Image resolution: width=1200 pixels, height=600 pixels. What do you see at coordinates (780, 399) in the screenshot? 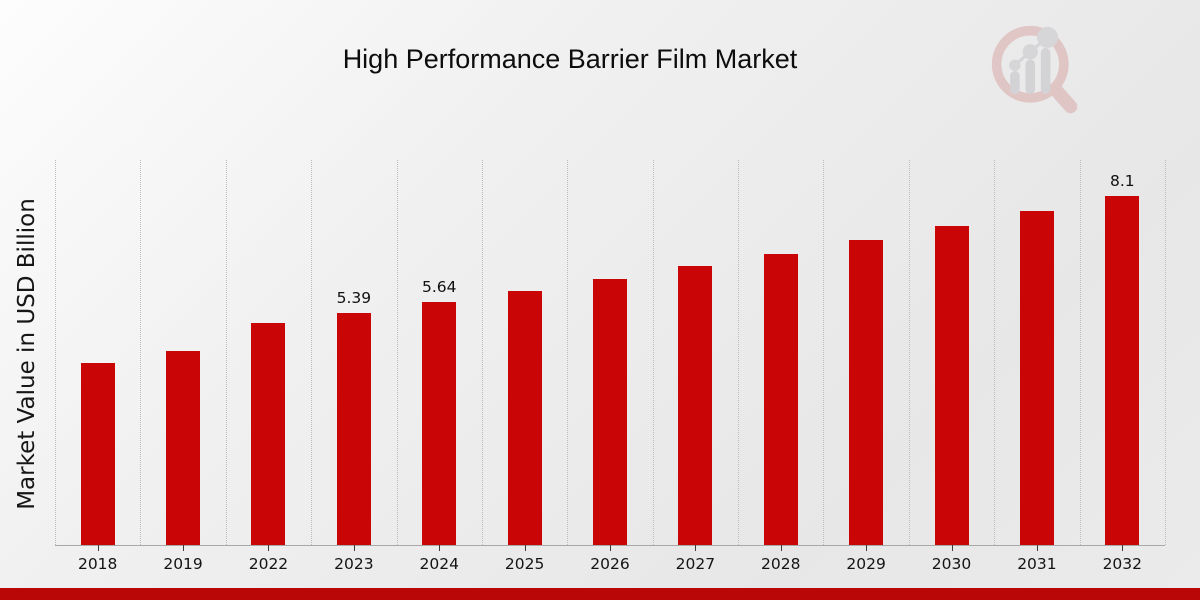
I see `bar-2028` at bounding box center [780, 399].